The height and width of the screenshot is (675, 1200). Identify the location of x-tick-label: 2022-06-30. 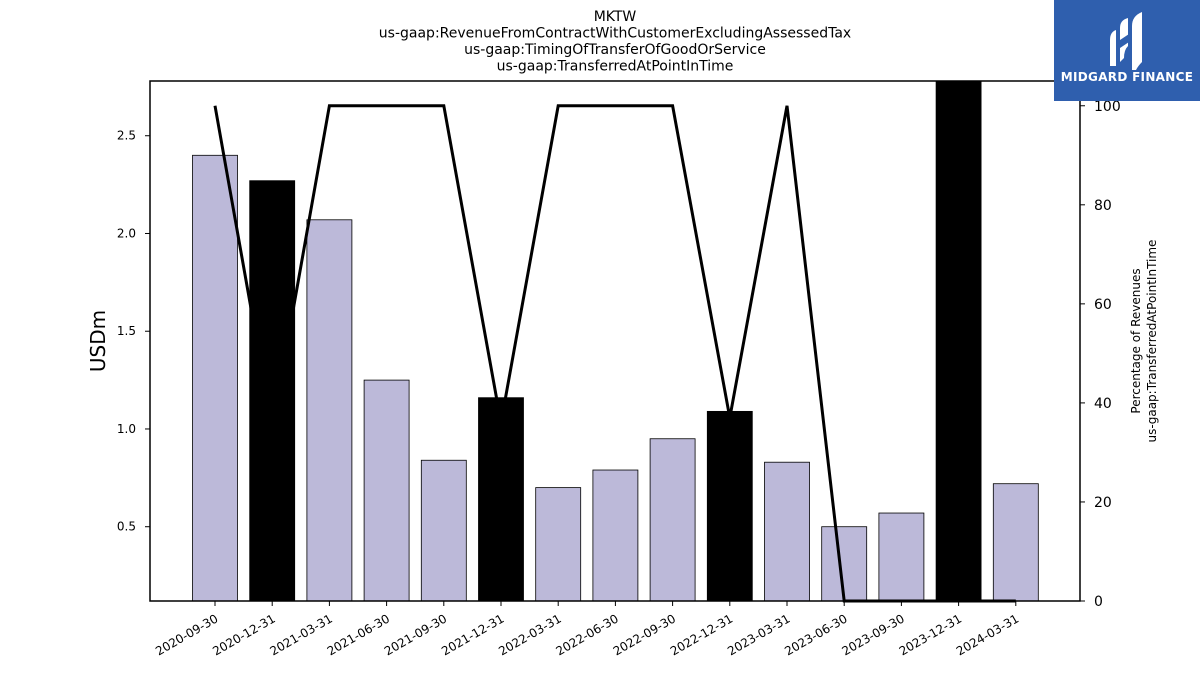
(586, 634).